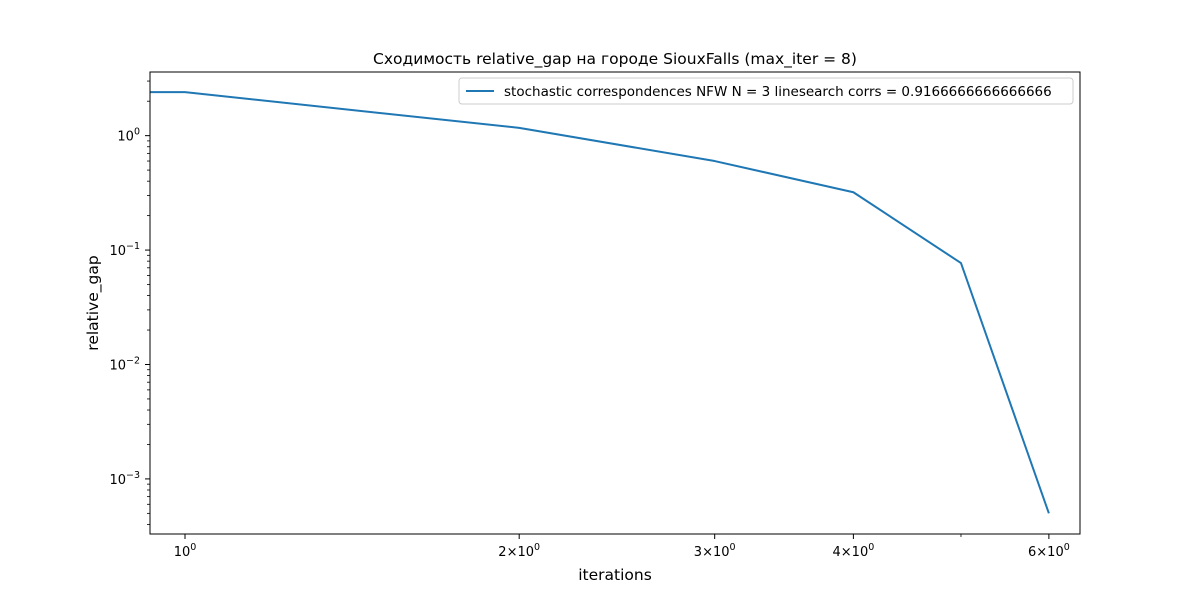  Describe the element at coordinates (129, 302) in the screenshot. I see `y-axis: 10⁰ 10⁻¹ 10⁻² 10⁻³` at that location.